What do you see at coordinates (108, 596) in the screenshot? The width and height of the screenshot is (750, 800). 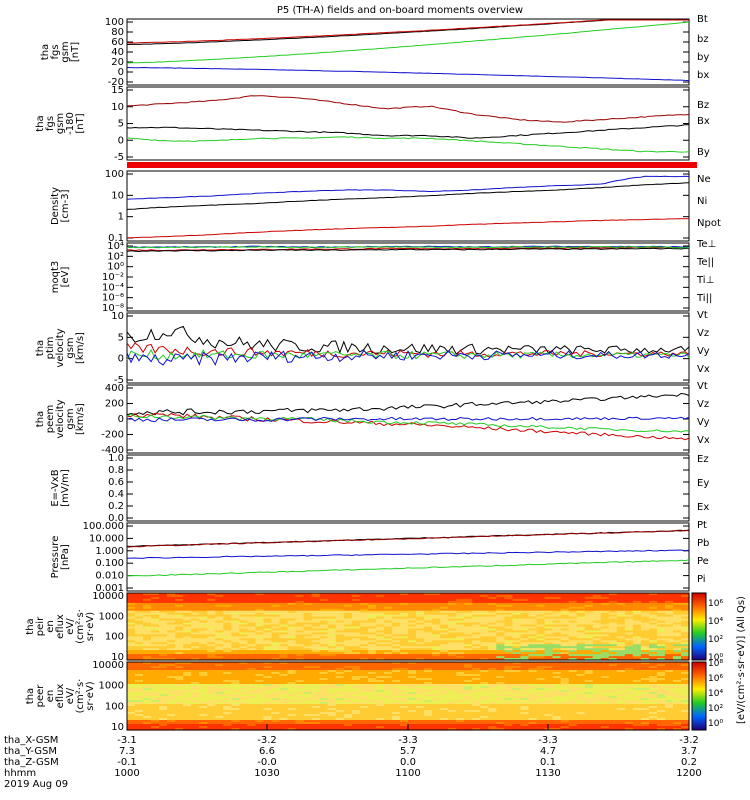 I see `y-tick-label: 10000` at bounding box center [108, 596].